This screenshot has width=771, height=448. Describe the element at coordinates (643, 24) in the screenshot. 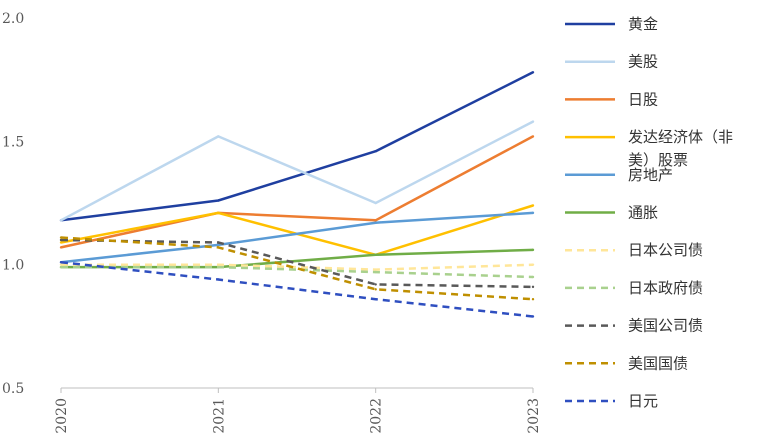

I see `legend-label: 黄金` at that location.